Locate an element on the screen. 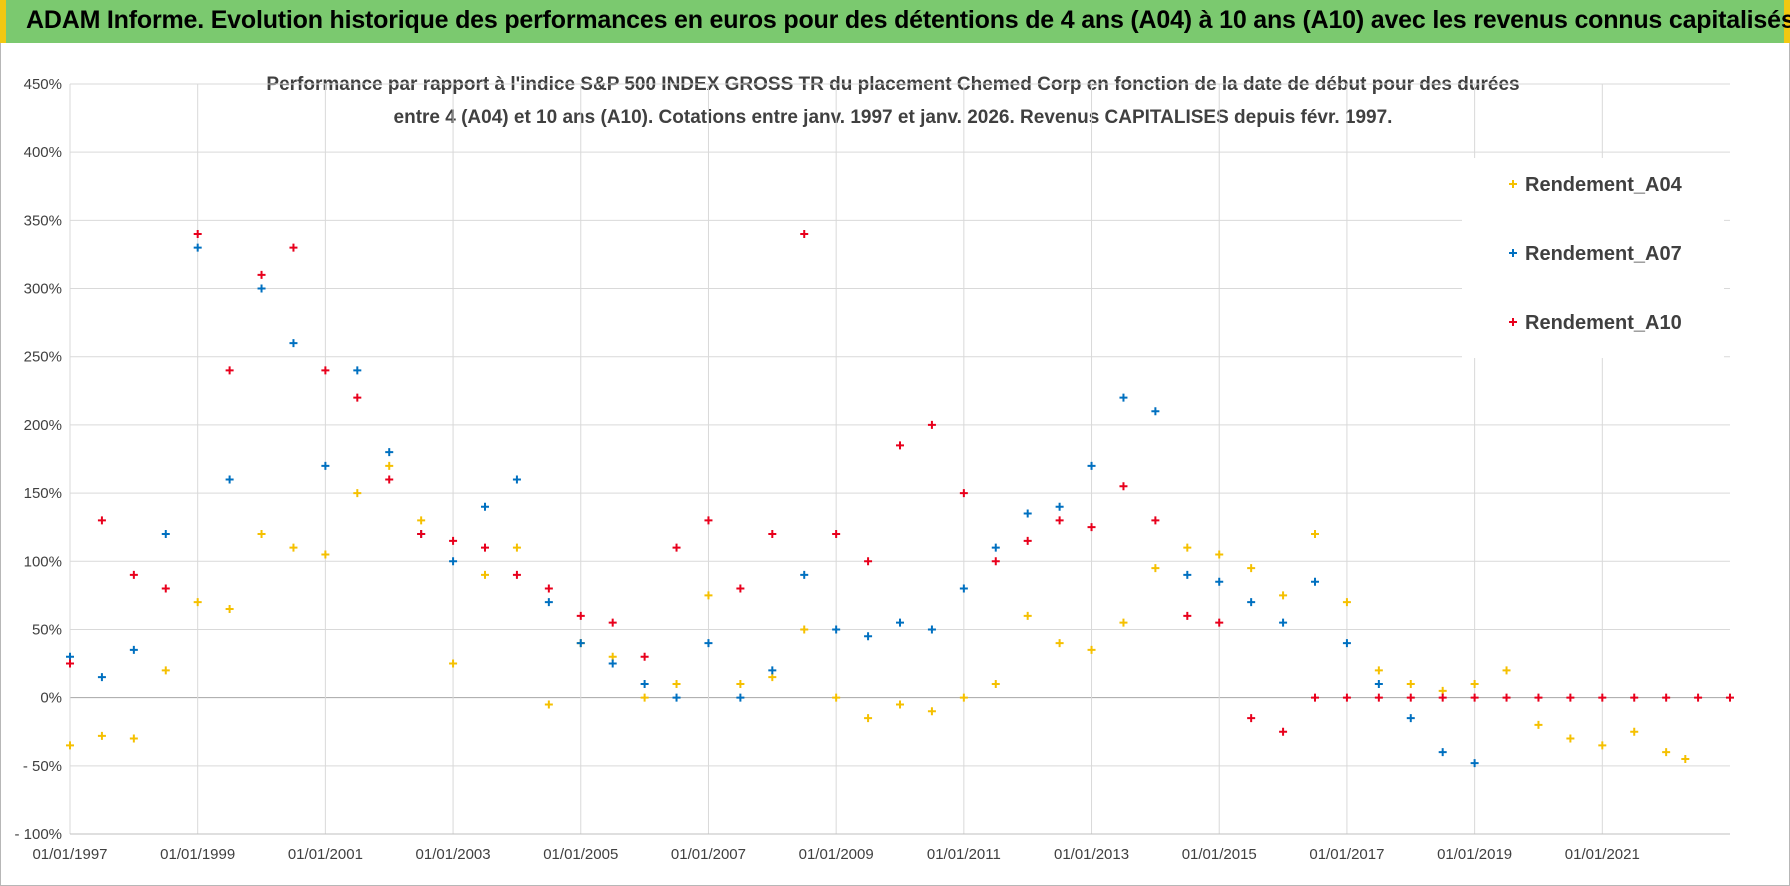  y-tick-label: 100% is located at coordinates (43, 561).